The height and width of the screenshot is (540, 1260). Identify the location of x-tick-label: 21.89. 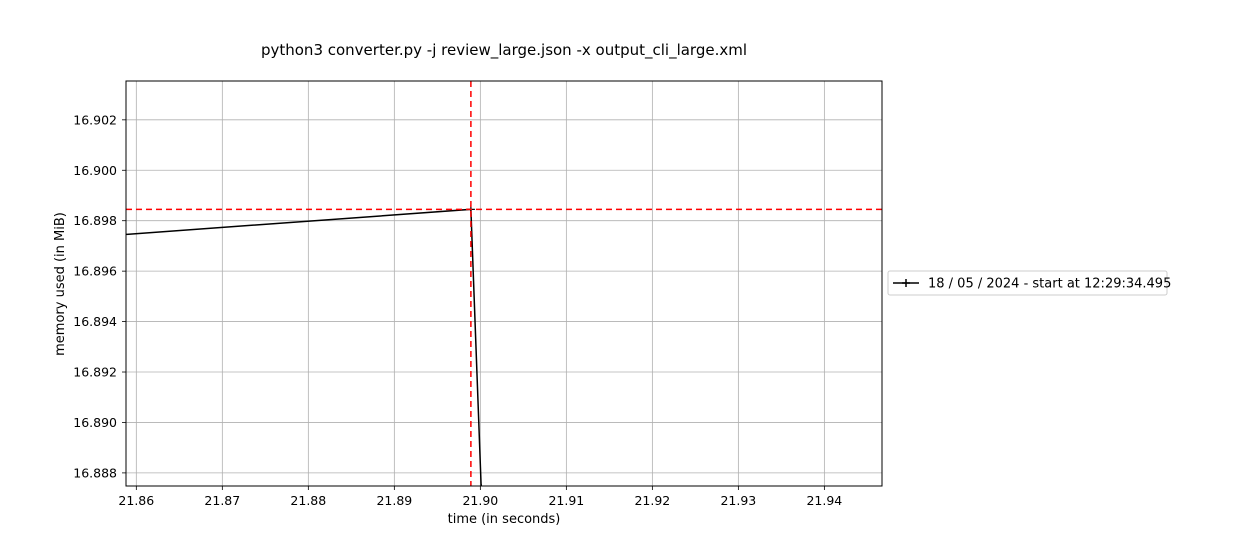
(394, 500).